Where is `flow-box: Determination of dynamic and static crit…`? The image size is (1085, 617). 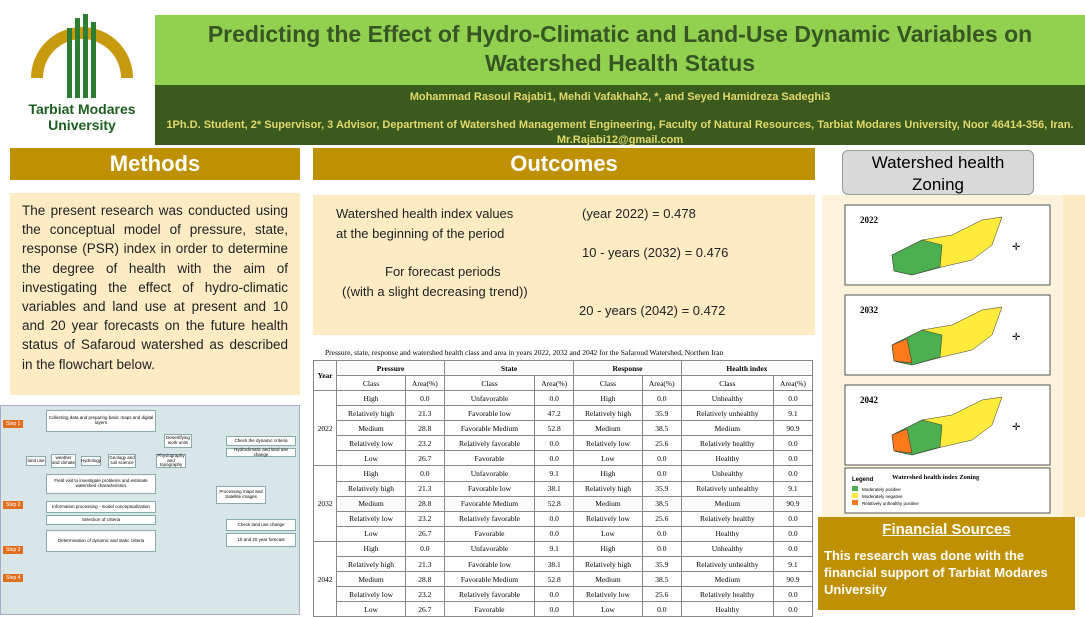 flow-box: Determination of dynamic and static crit… is located at coordinates (101, 541).